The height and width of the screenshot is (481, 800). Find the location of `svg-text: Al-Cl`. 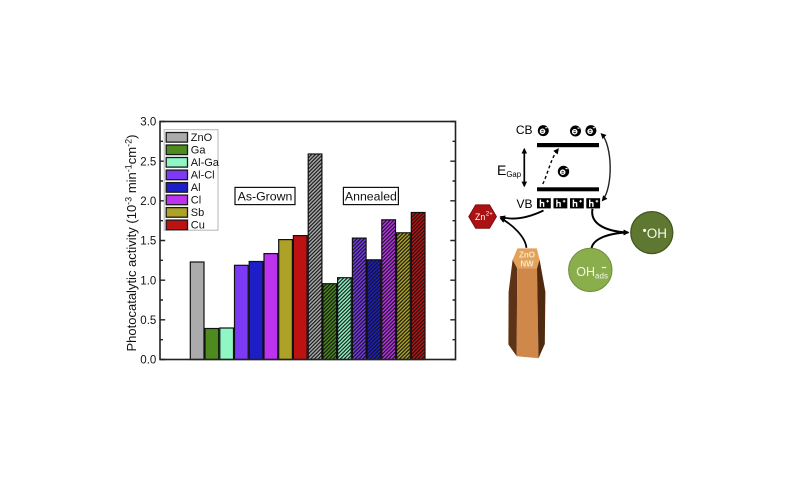

svg-text: Al-Cl is located at coordinates (203, 176).